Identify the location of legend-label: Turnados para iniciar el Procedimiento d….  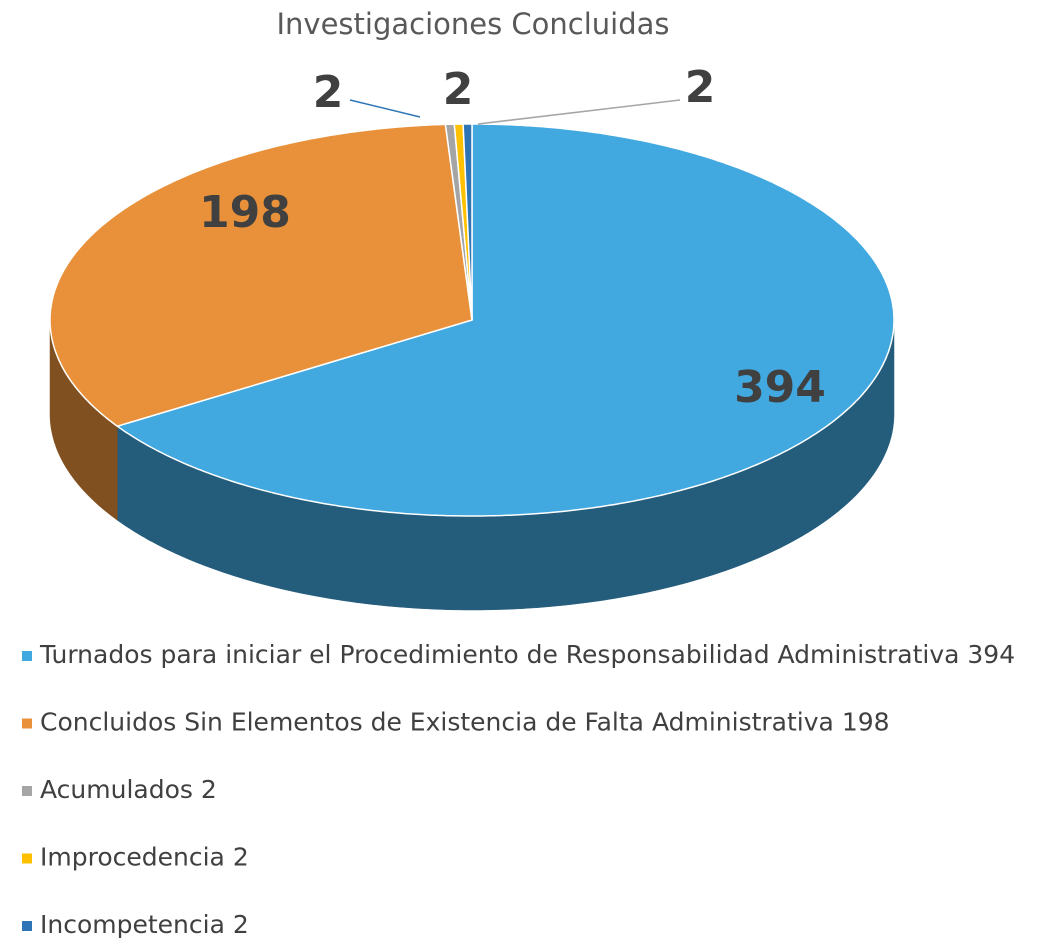
(499, 654).